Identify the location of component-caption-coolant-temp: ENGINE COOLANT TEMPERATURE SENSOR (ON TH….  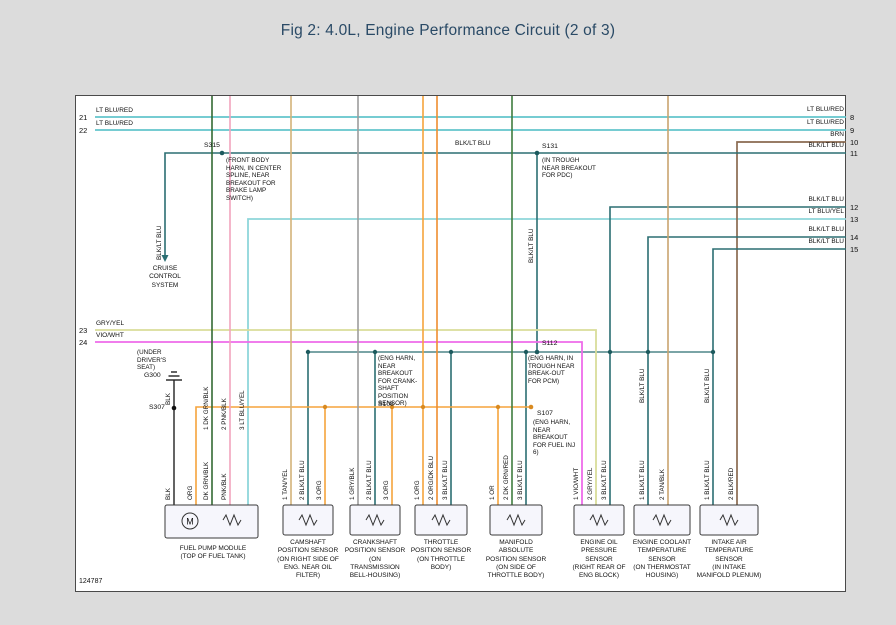
(662, 560).